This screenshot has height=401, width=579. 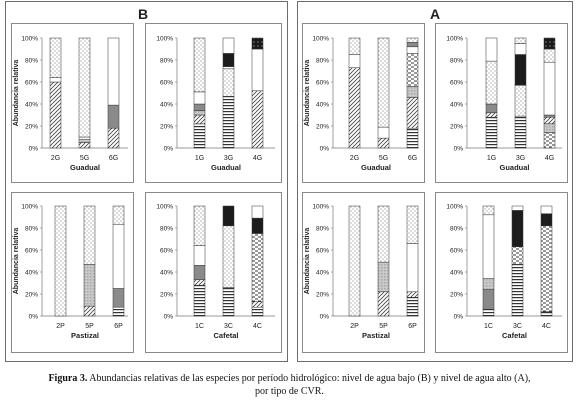 I want to click on chart-box-b-guadual-a, so click(x=72, y=103).